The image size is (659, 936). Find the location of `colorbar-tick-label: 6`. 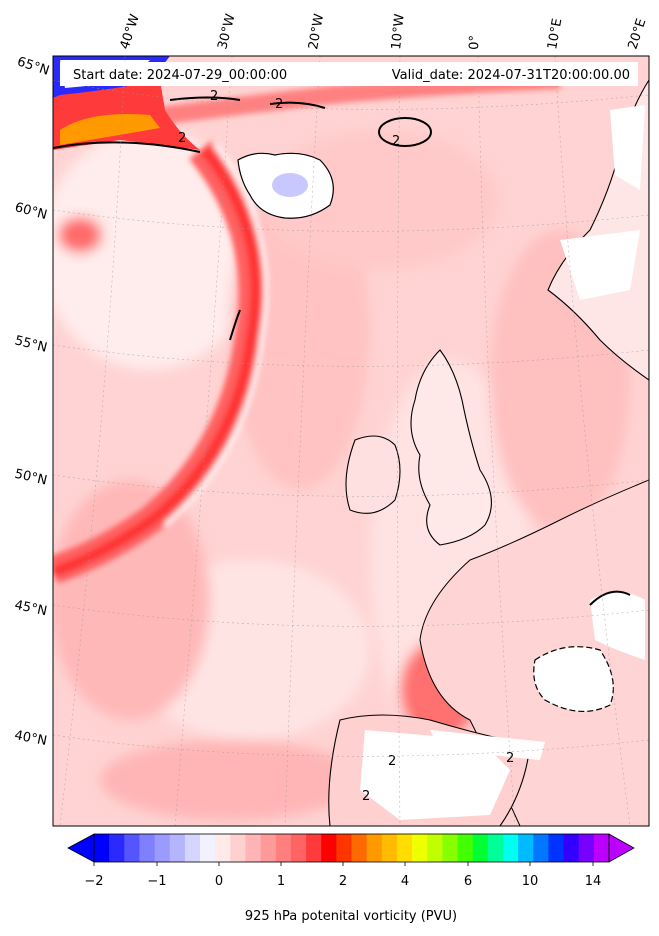

colorbar-tick-label: 6 is located at coordinates (468, 881).